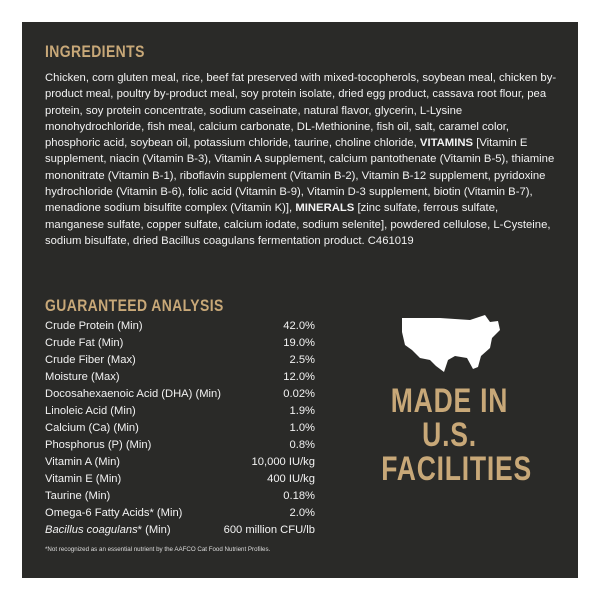 The width and height of the screenshot is (600, 600). I want to click on nutrient-value: 400 IU/kg, so click(291, 479).